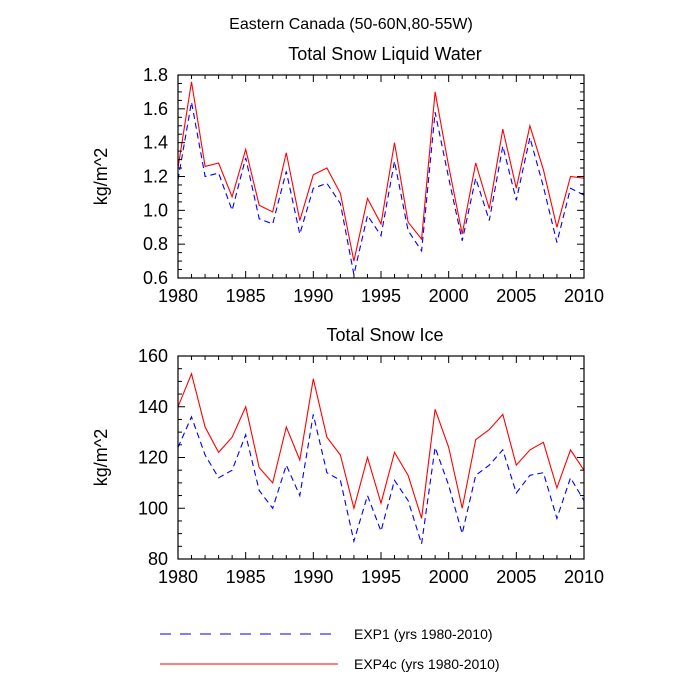 The width and height of the screenshot is (700, 700). I want to click on y-tick-label: 1.4, so click(155, 143).